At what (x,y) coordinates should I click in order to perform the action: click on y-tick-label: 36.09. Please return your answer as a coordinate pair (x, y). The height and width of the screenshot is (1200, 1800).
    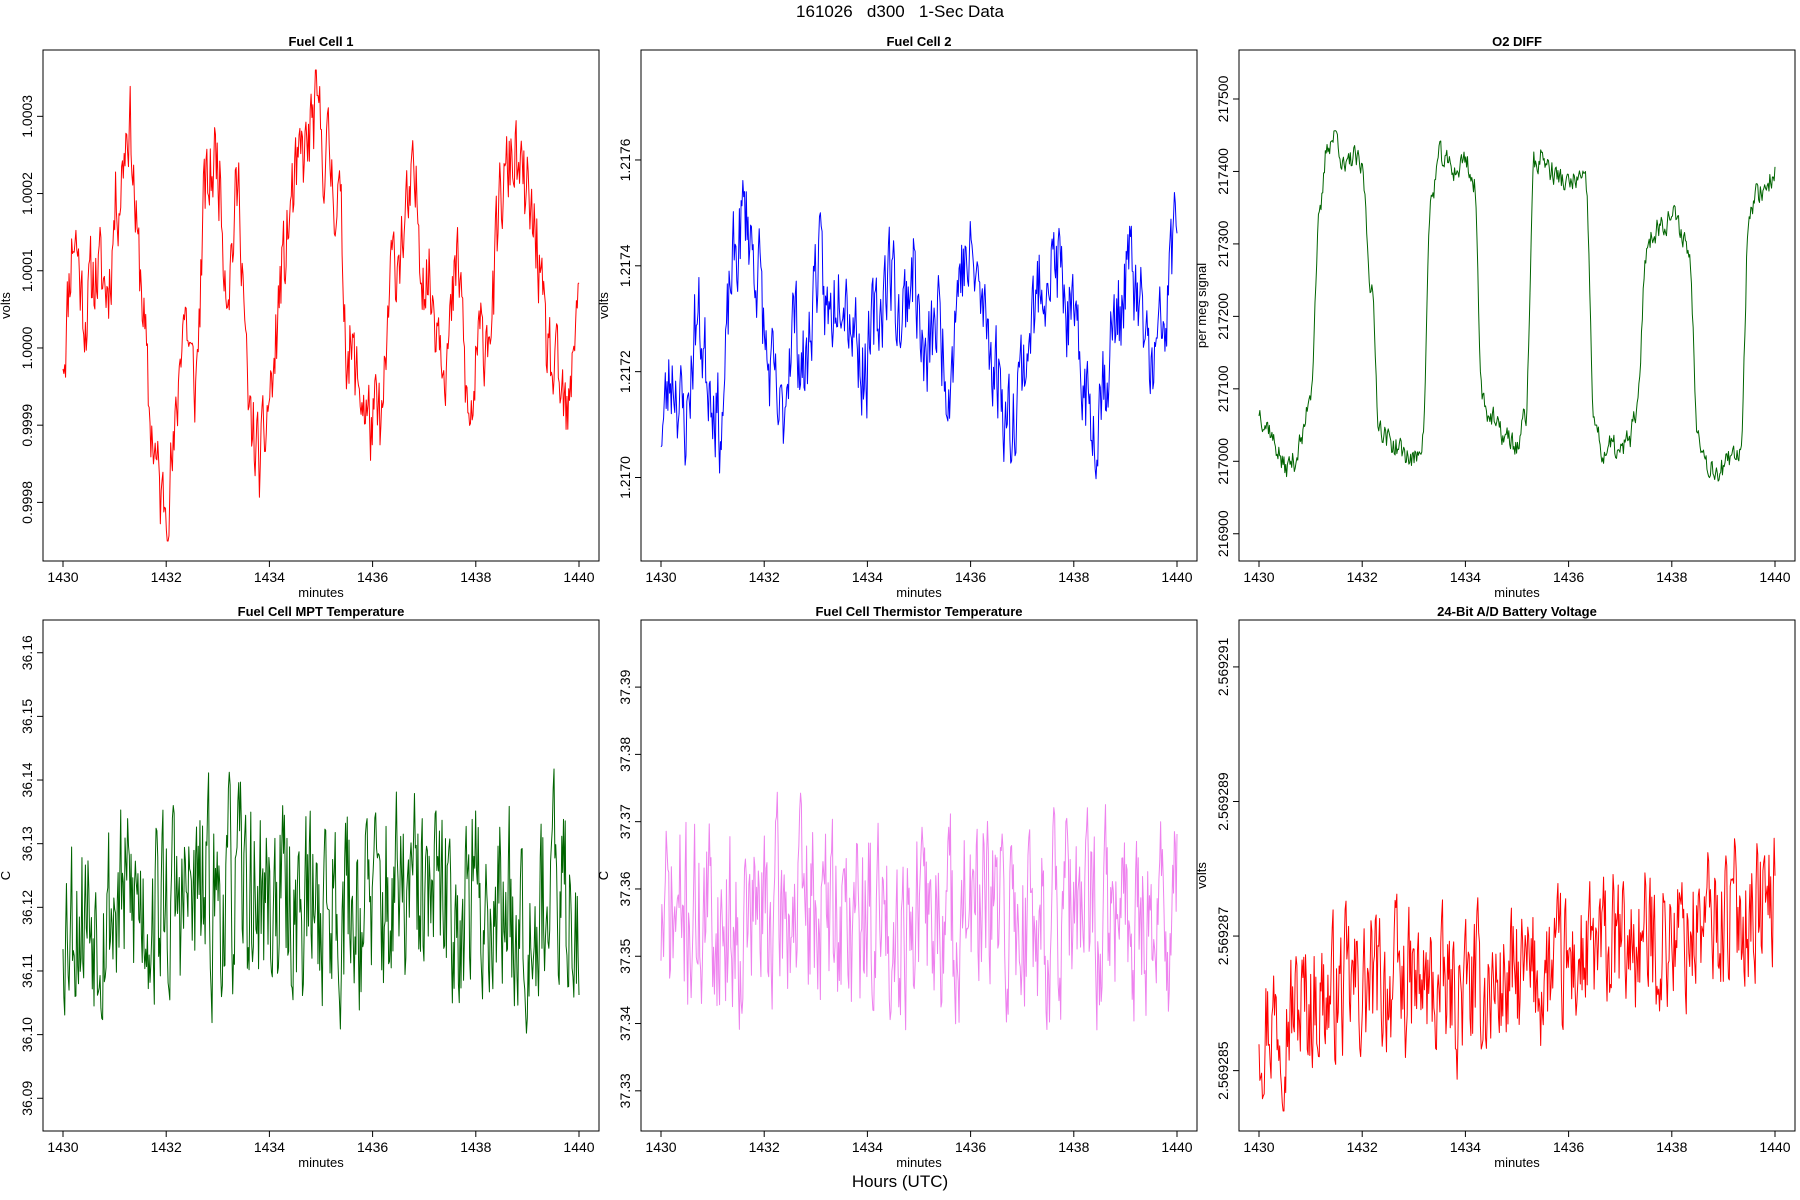
    Looking at the image, I should click on (27, 1098).